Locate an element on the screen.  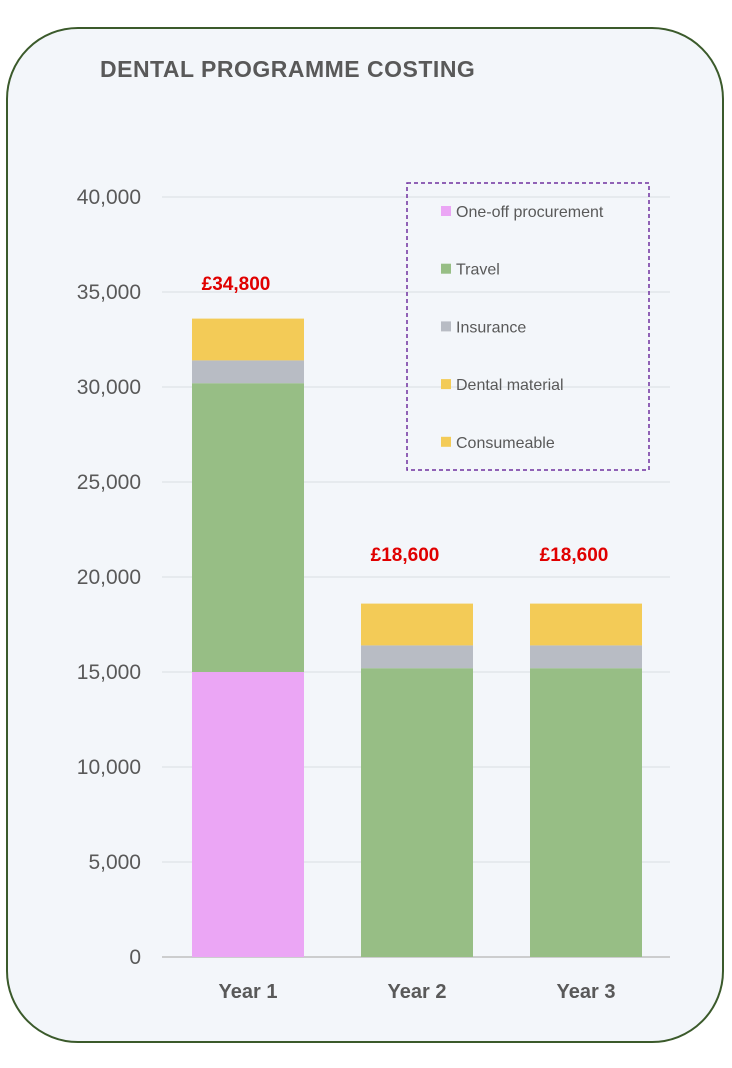
legend-label: Insurance is located at coordinates (491, 327).